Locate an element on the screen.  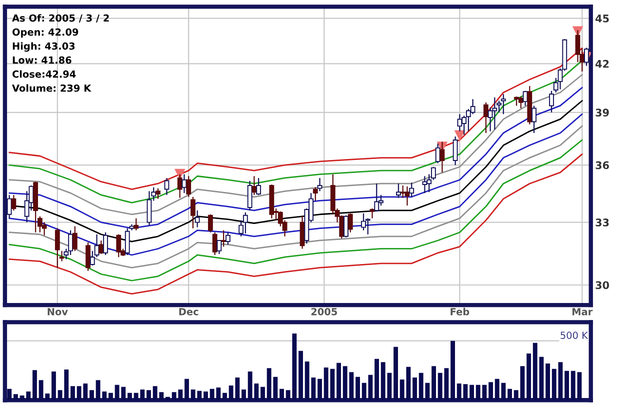
y-tick-label: 33 is located at coordinates (602, 222).